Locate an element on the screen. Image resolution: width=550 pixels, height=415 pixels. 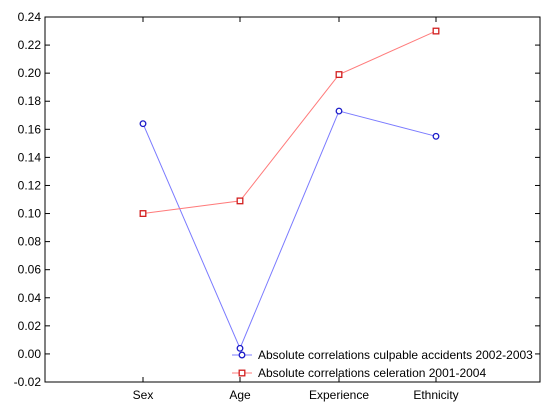
x-tick-label: Ethnicity is located at coordinates (435, 395).